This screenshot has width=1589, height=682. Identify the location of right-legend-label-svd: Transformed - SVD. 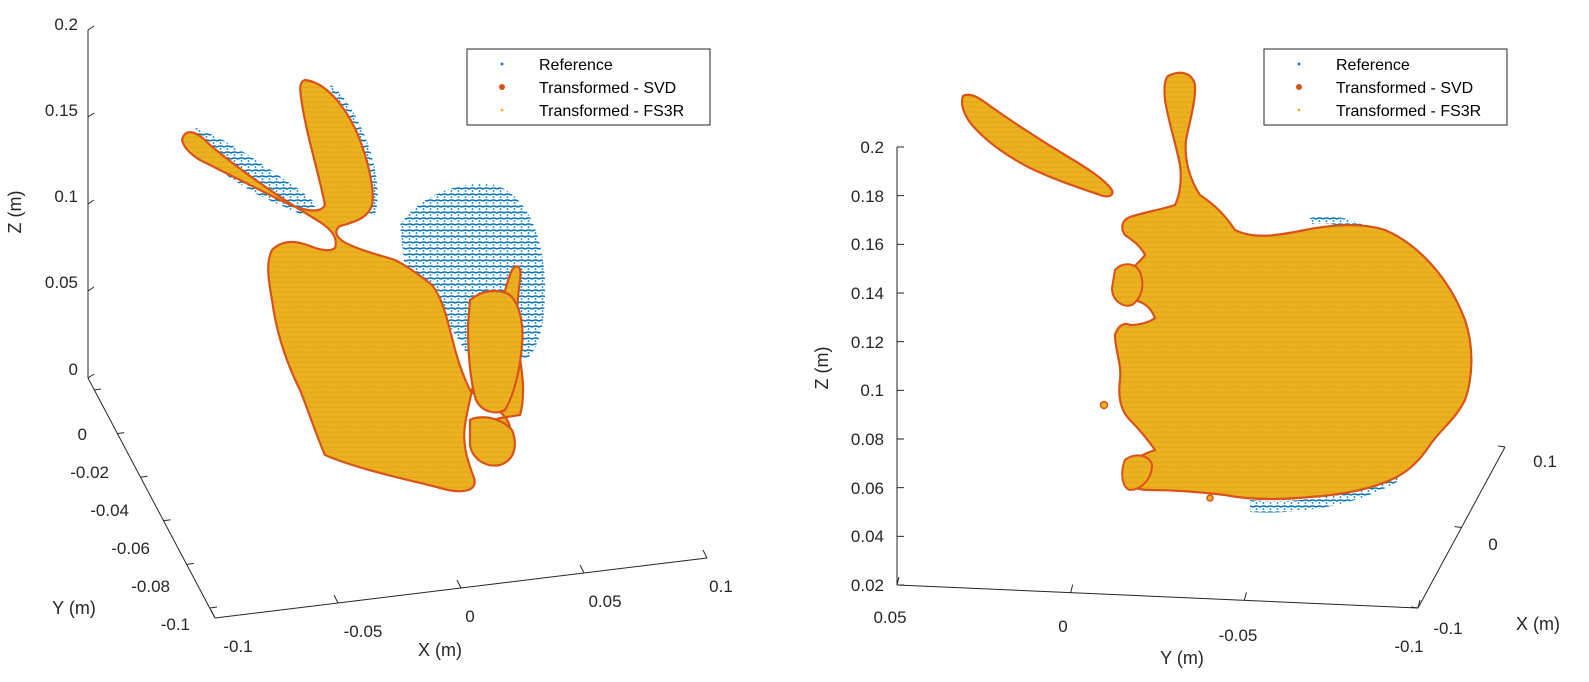
(1404, 88).